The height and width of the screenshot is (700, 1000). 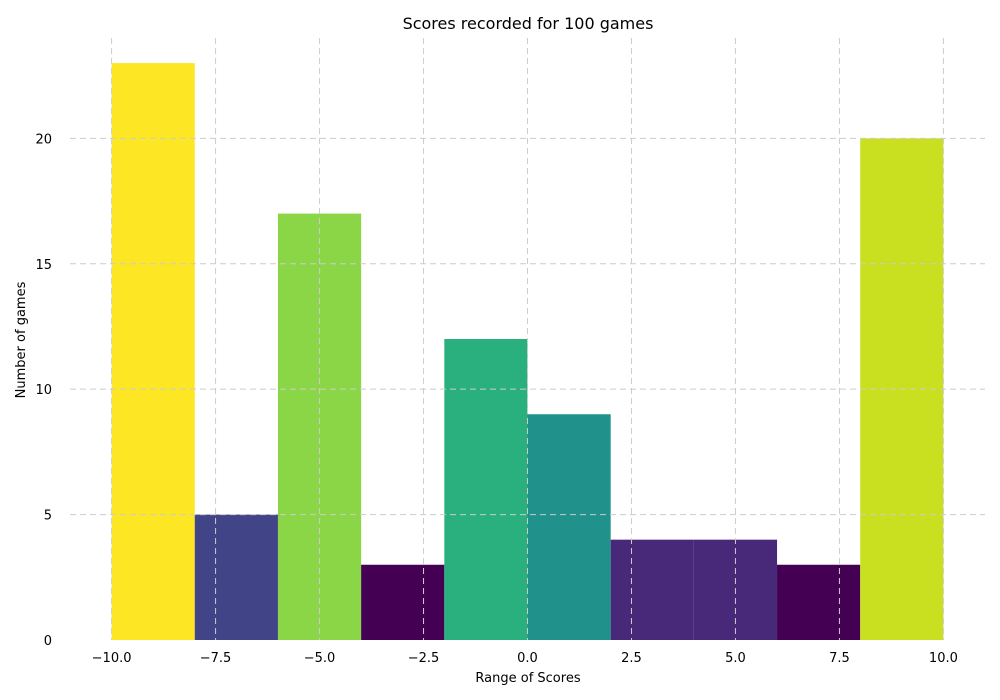 I want to click on y-tick-label: 0, so click(x=48, y=641).